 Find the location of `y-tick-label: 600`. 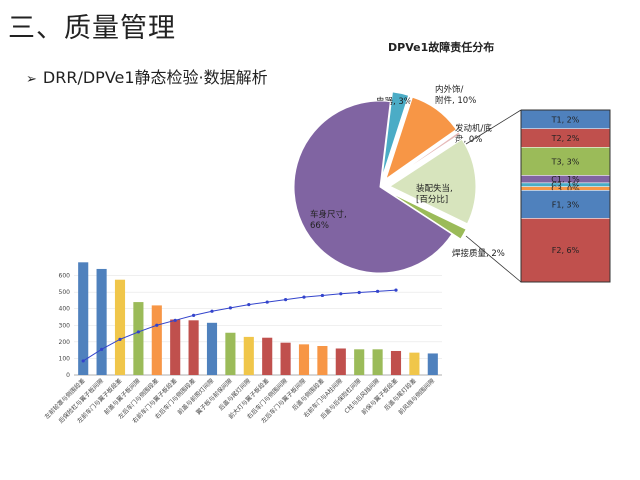

y-tick-label: 600 is located at coordinates (65, 276).